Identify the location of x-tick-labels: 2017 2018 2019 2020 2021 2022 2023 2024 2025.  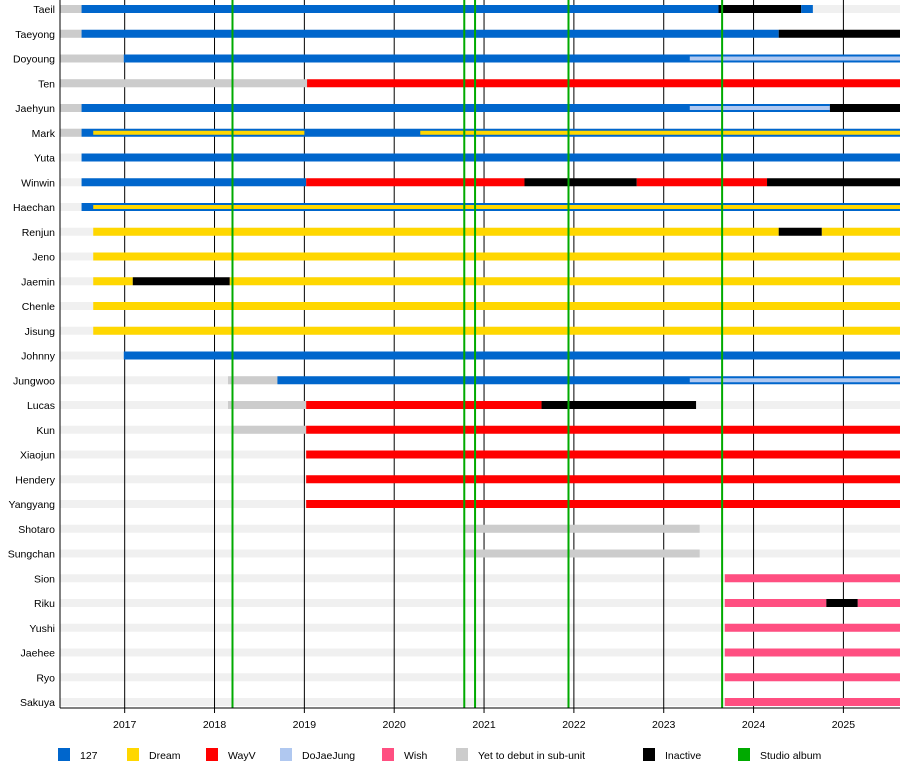
(484, 725).